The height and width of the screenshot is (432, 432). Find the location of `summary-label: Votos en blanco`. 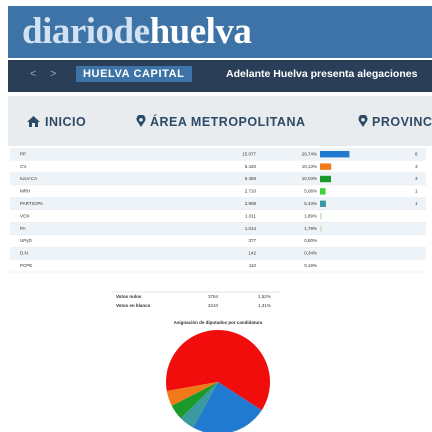

summary-label: Votos en blanco is located at coordinates (133, 305).